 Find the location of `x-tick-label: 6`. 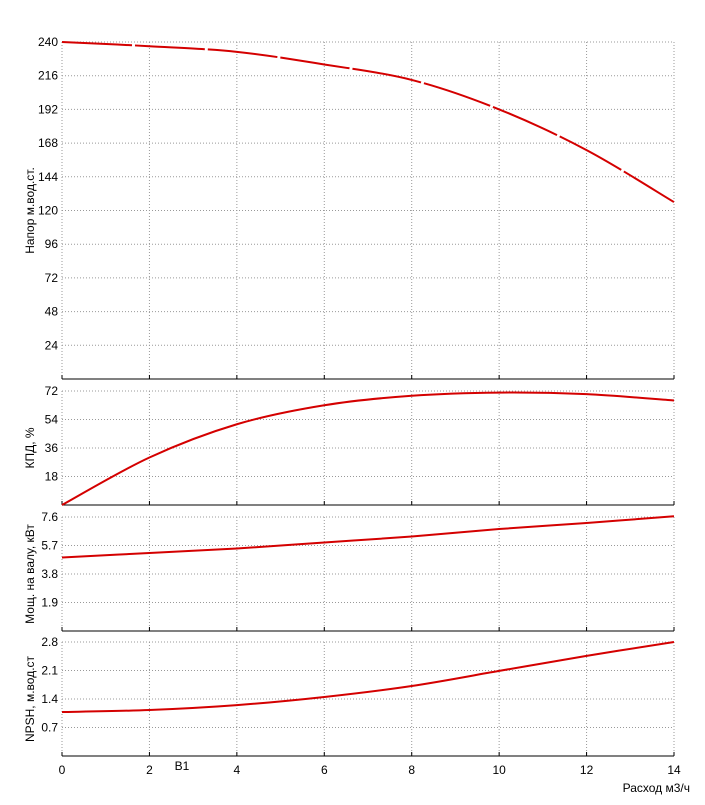

x-tick-label: 6 is located at coordinates (324, 770).